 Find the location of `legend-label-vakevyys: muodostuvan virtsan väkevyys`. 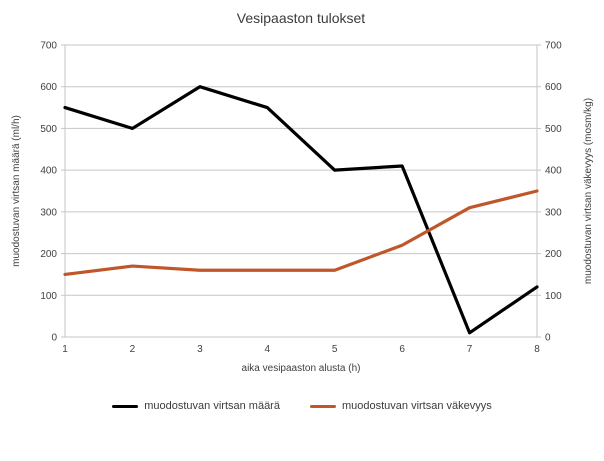

legend-label-vakevyys: muodostuvan virtsan väkevyys is located at coordinates (416, 406).